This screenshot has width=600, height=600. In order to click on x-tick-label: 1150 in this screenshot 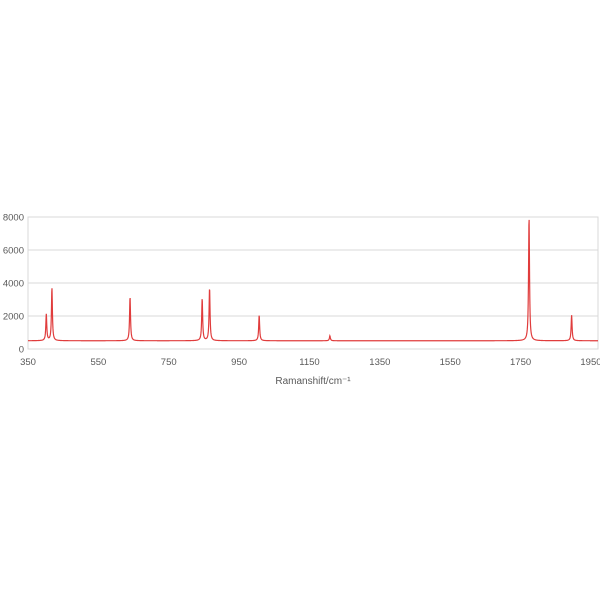, I will do `click(309, 362)`.